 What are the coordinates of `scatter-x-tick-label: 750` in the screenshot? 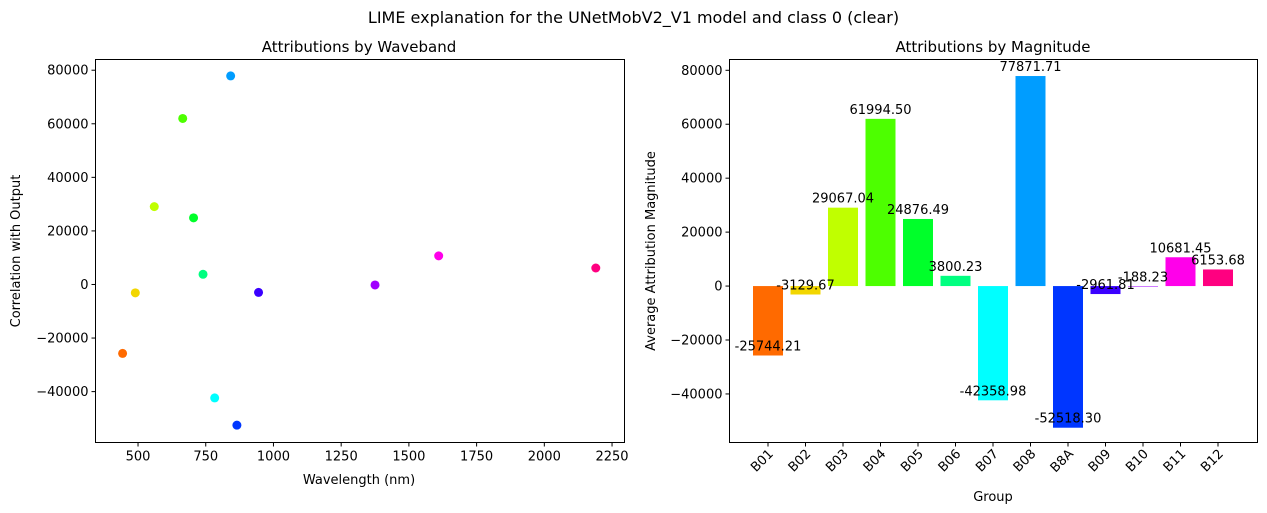 It's located at (205, 457).